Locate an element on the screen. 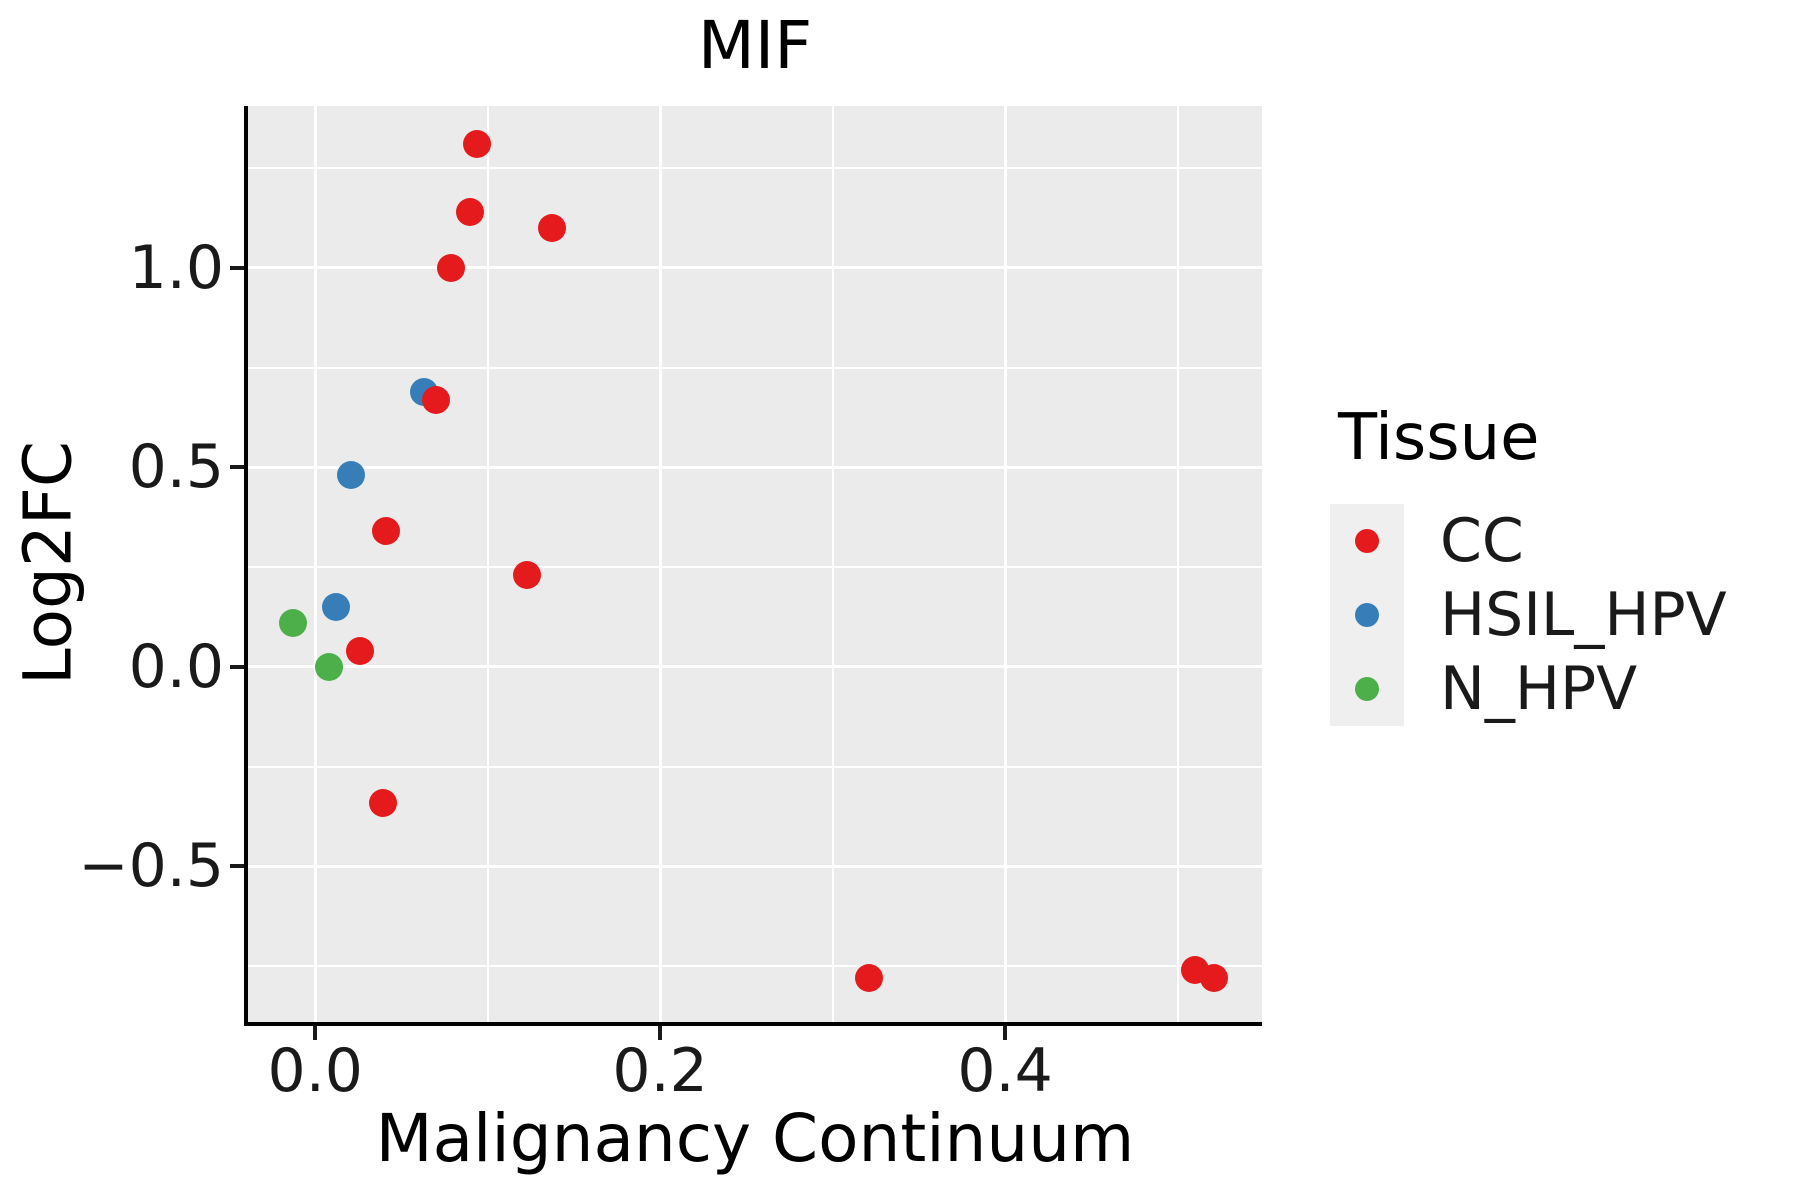 The height and width of the screenshot is (1200, 1800). legend-item-label: N_HPV is located at coordinates (1539, 689).